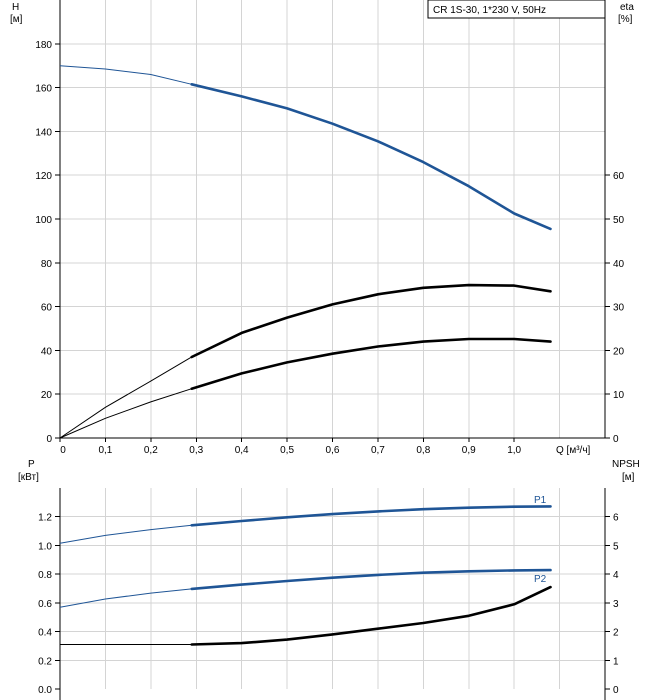  I want to click on y-tick-label: 0.2, so click(45, 661).